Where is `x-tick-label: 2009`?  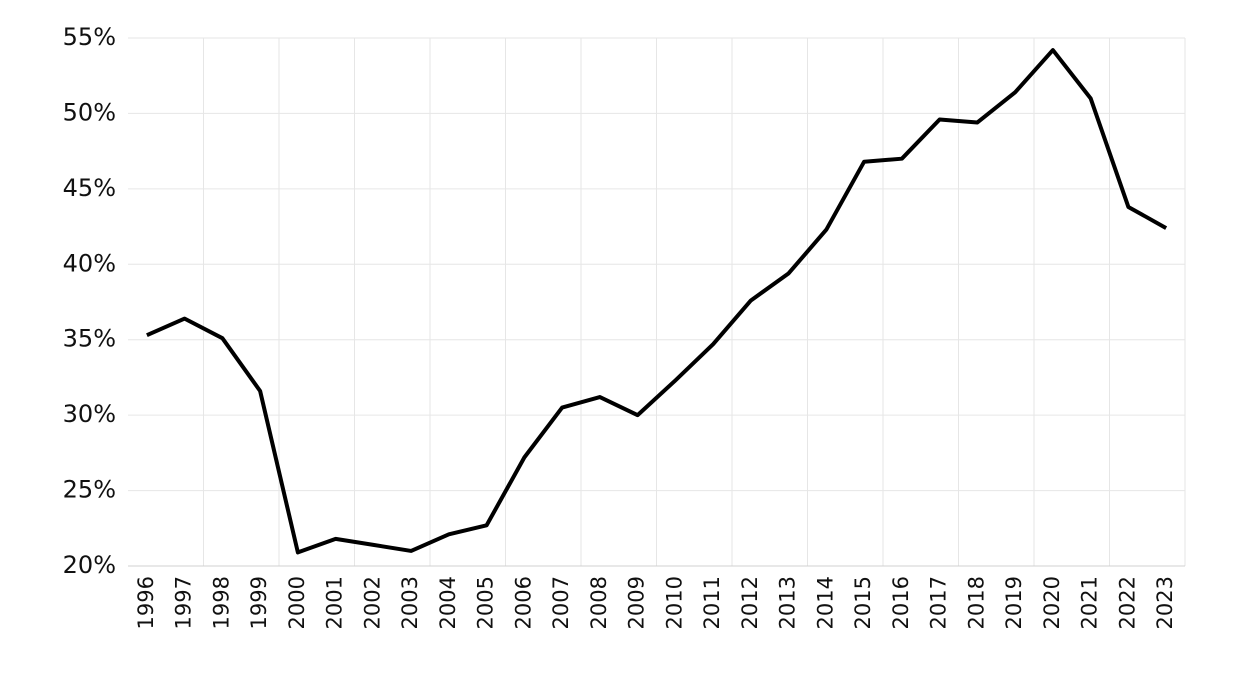 x-tick-label: 2009 is located at coordinates (637, 602).